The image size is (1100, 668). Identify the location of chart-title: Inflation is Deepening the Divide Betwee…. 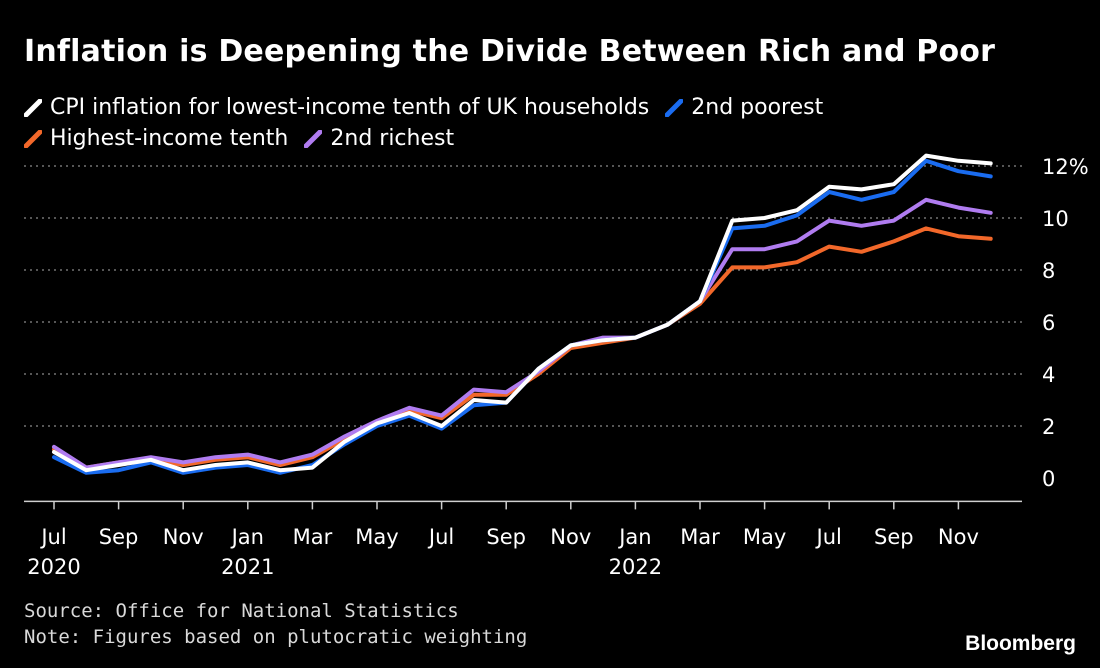
(510, 51).